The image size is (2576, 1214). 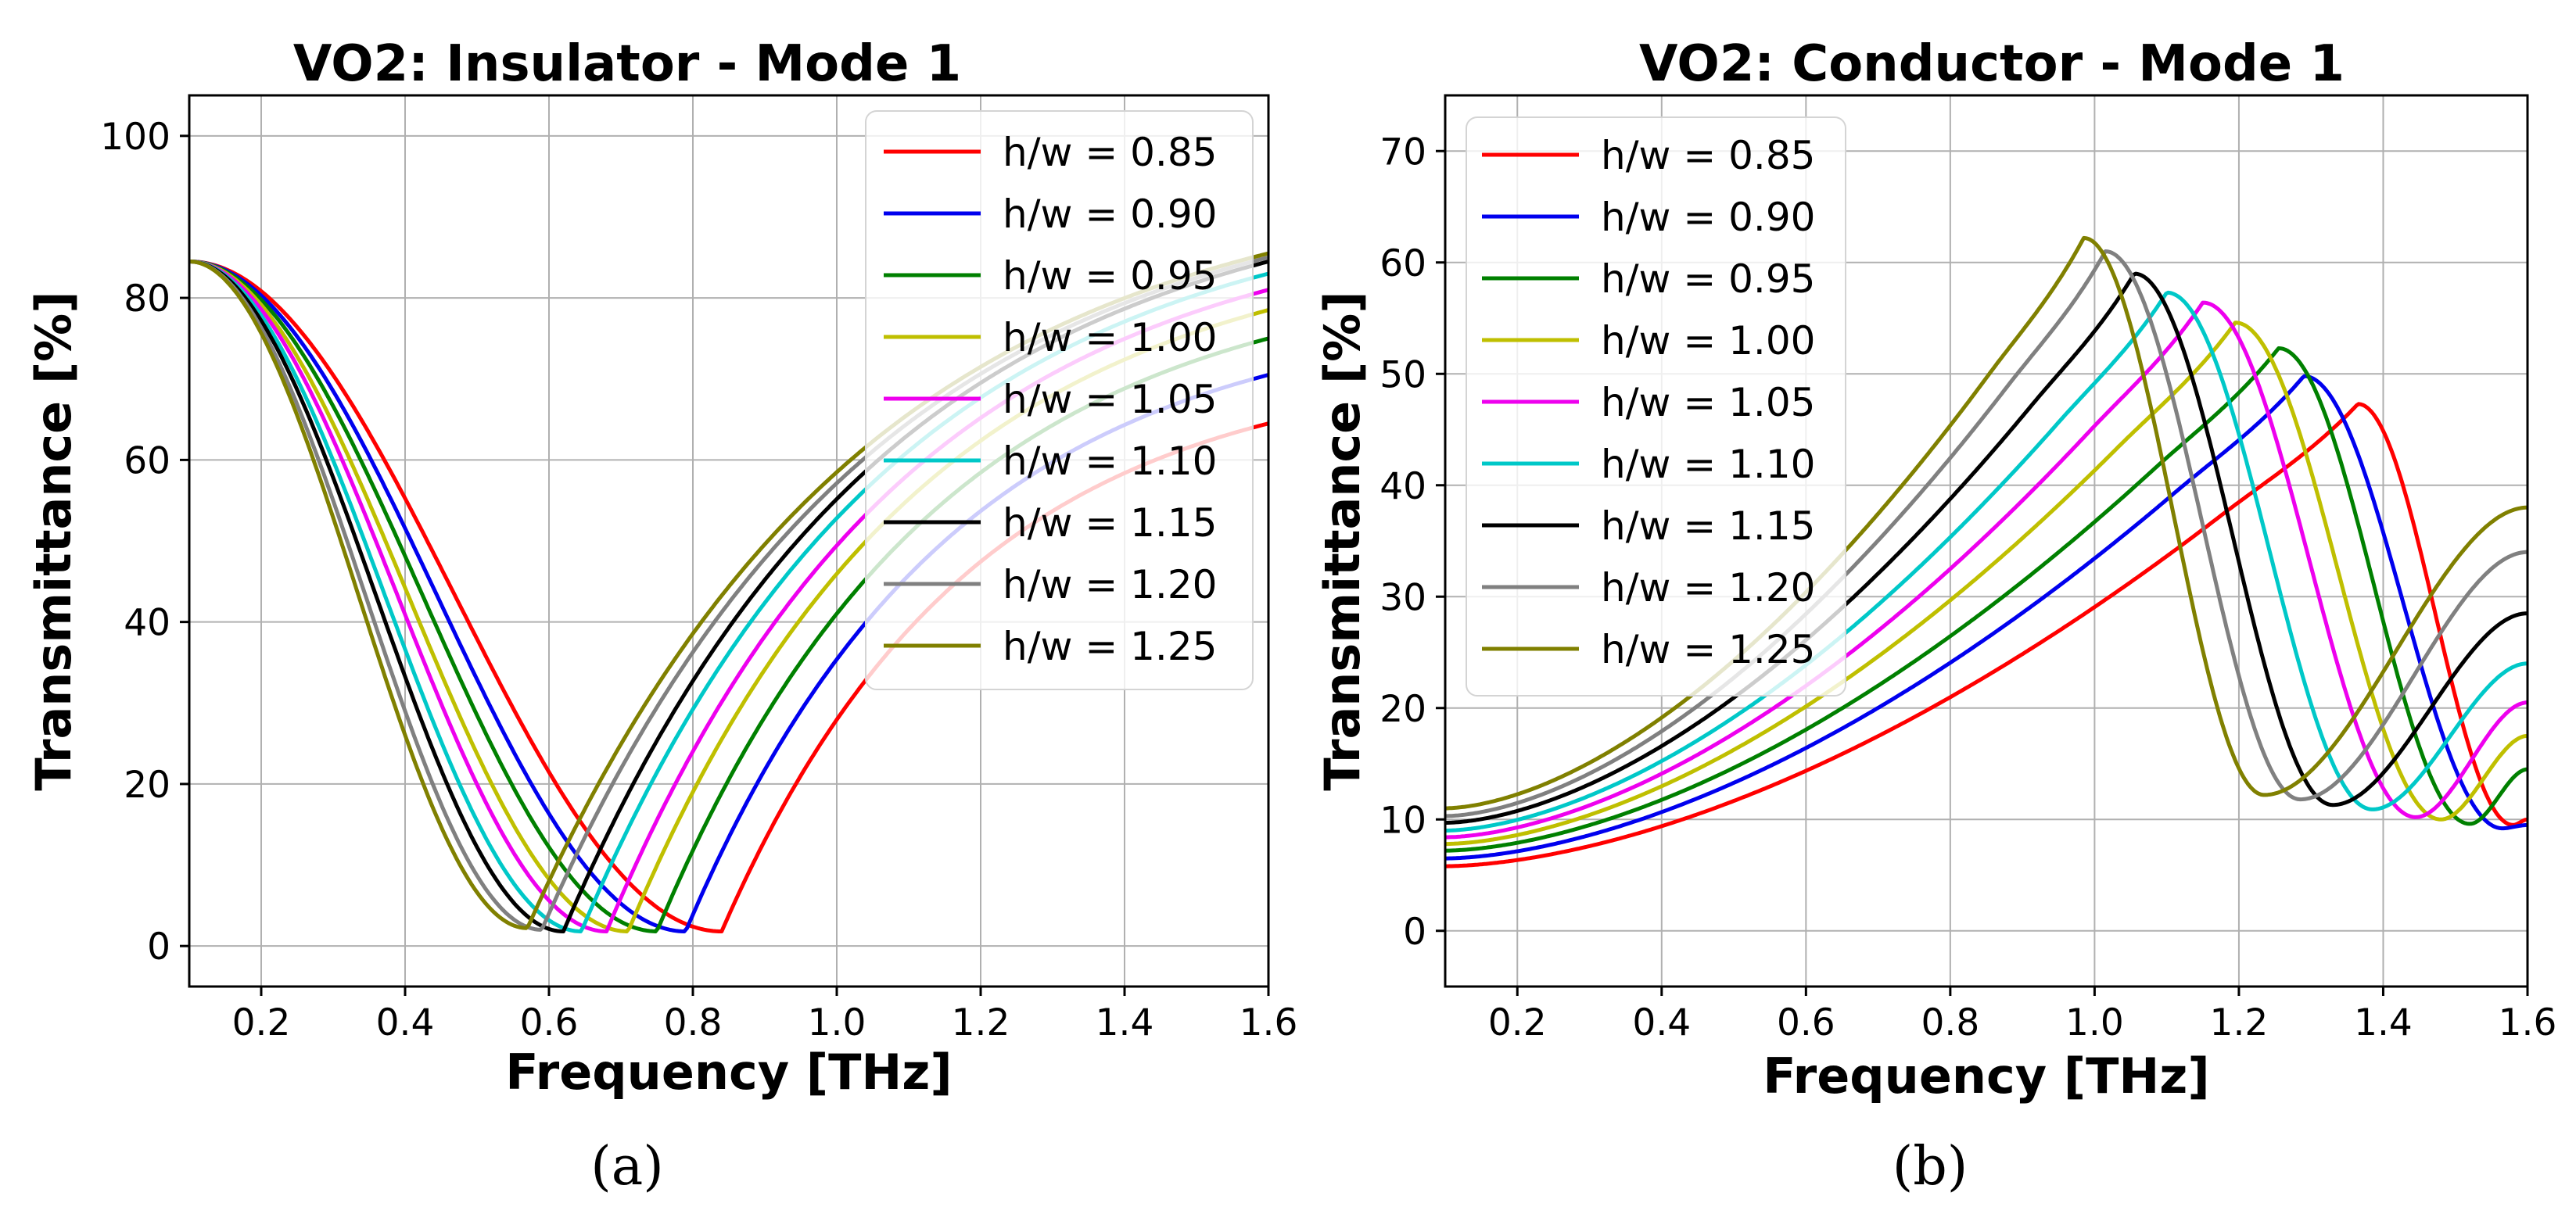 I want to click on y-tick-label: 30, so click(x=1402, y=597).